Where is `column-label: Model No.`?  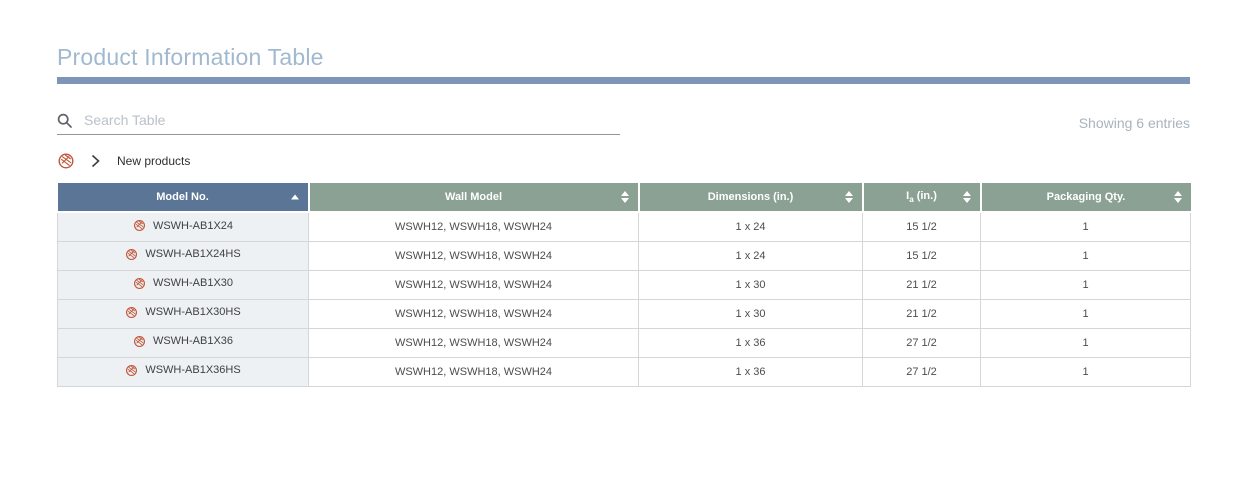
column-label: Model No. is located at coordinates (182, 197).